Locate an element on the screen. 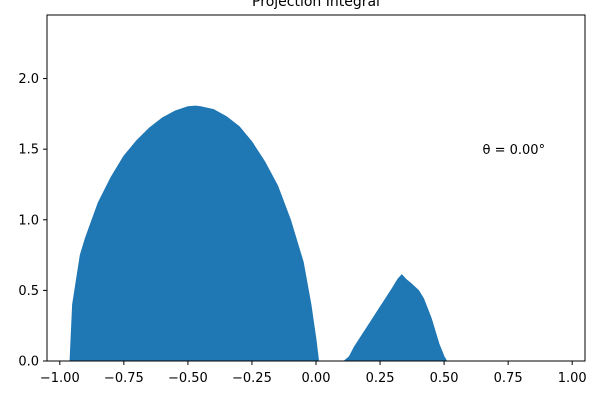  x-tick-label: −0.50 is located at coordinates (188, 378).